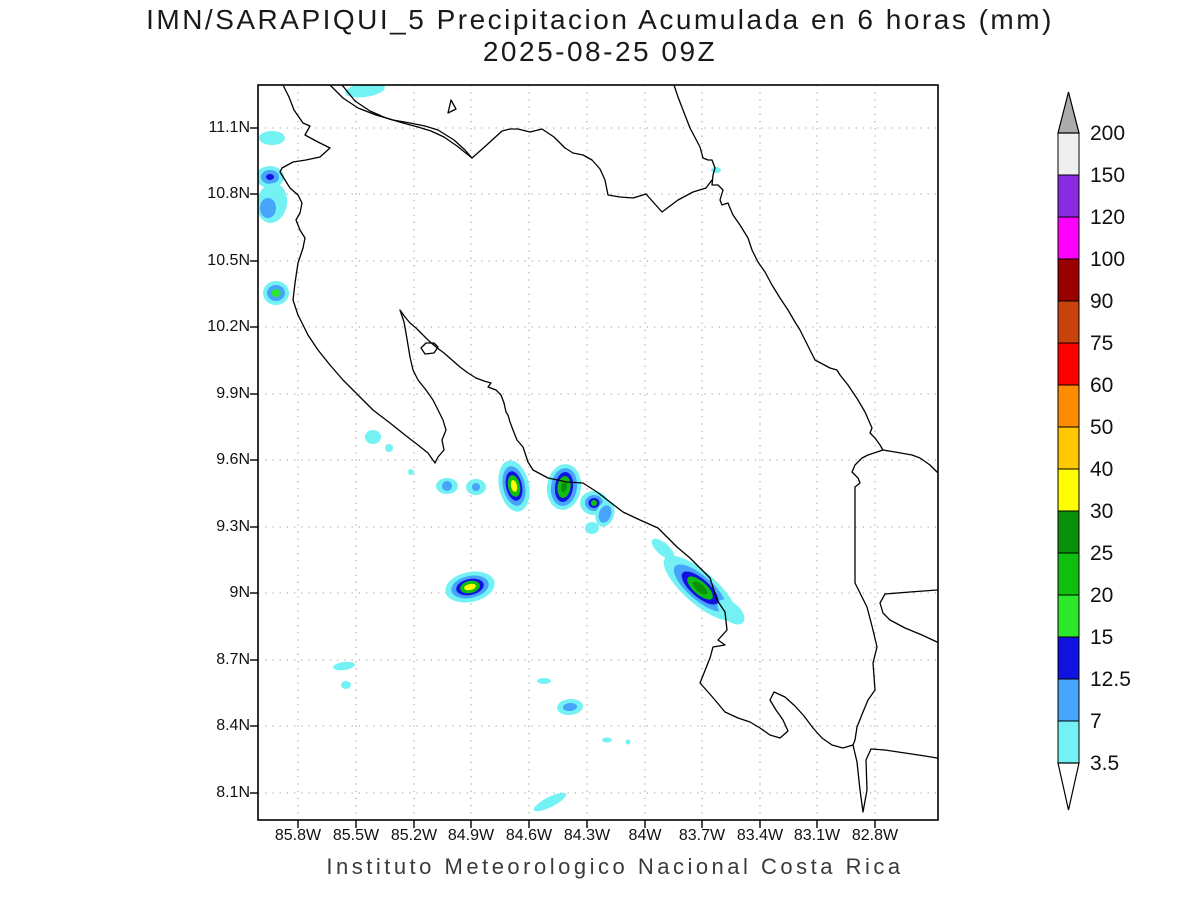 The image size is (1200, 900). Describe the element at coordinates (1110, 679) in the screenshot. I see `colorbar-tick-label: 12.5` at that location.